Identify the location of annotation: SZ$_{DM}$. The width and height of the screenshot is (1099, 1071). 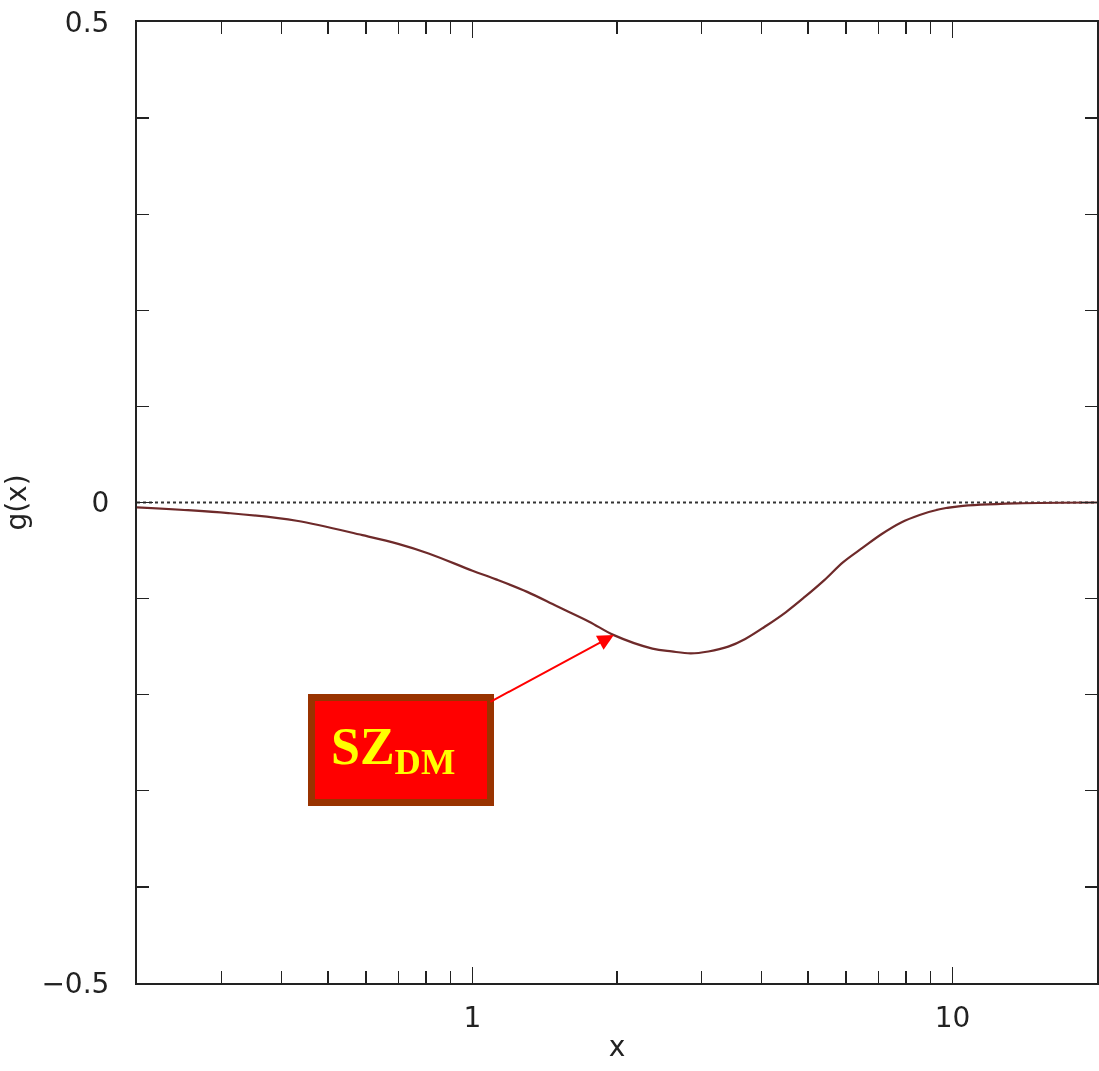
(393, 750).